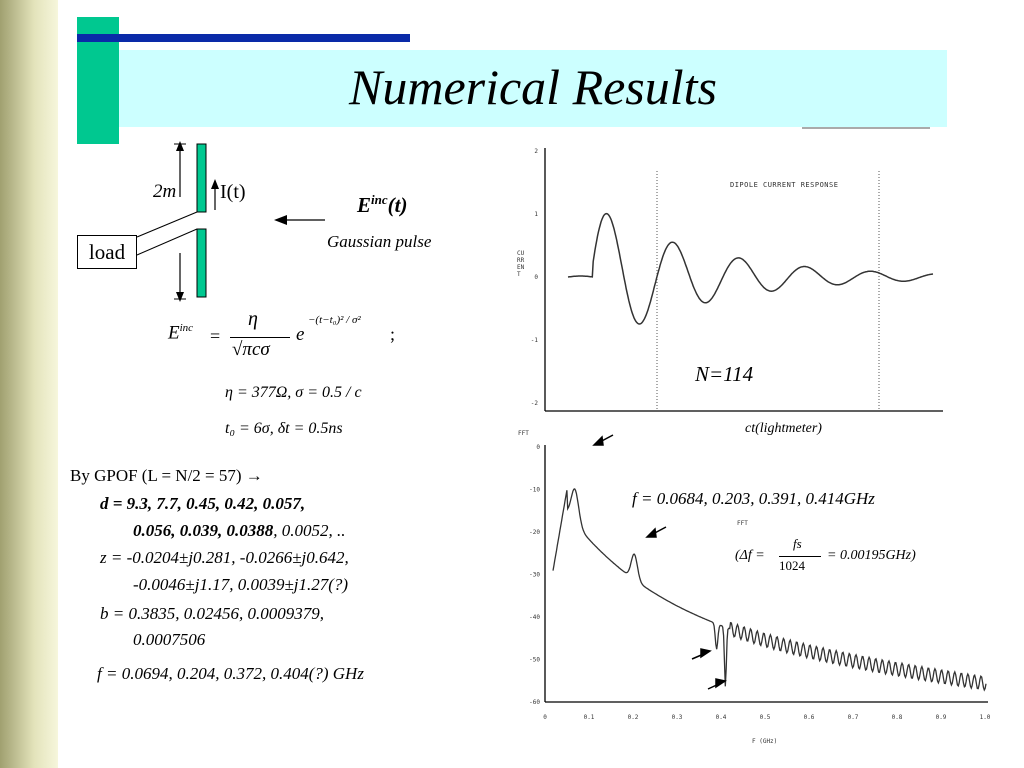  I want to click on fft-xtick-label: 0.6, so click(809, 717).